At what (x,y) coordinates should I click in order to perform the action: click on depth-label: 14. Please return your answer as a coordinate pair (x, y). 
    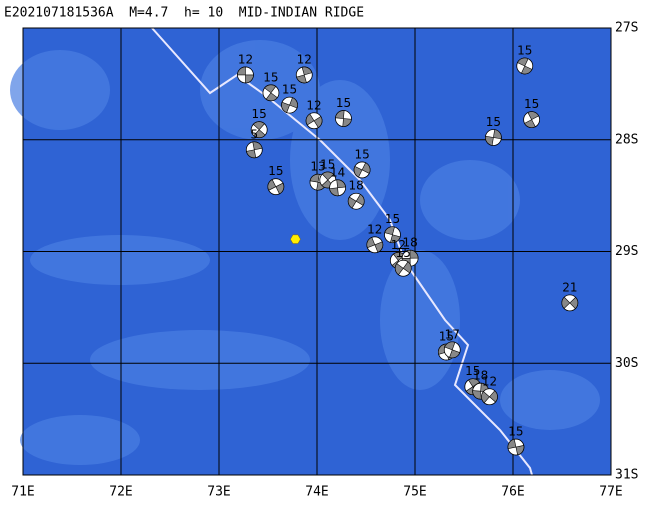
    Looking at the image, I should click on (337, 172).